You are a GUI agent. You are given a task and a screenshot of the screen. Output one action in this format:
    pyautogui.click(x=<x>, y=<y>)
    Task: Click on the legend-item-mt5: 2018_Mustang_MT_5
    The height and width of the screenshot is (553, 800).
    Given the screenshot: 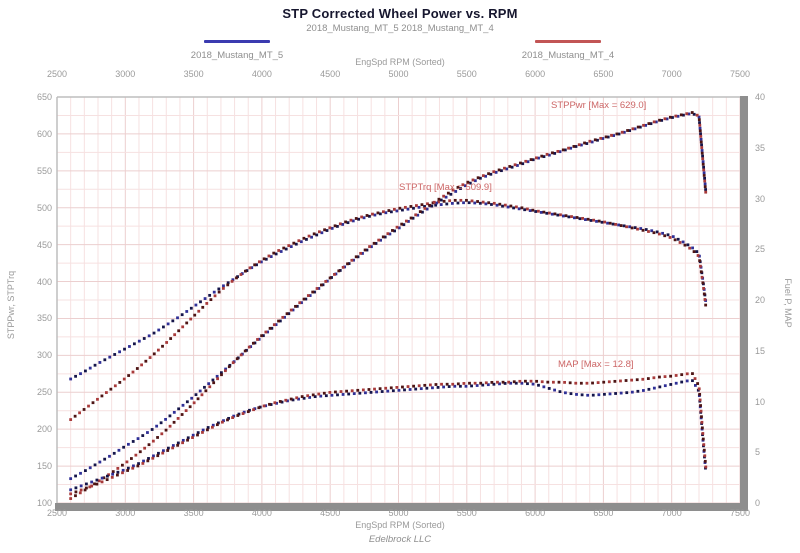 What is the action you would take?
    pyautogui.click(x=237, y=51)
    